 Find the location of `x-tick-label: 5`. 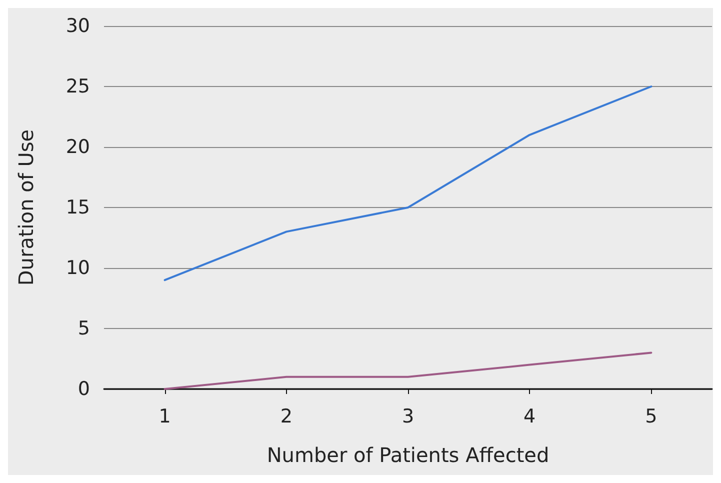

x-tick-label: 5 is located at coordinates (651, 417).